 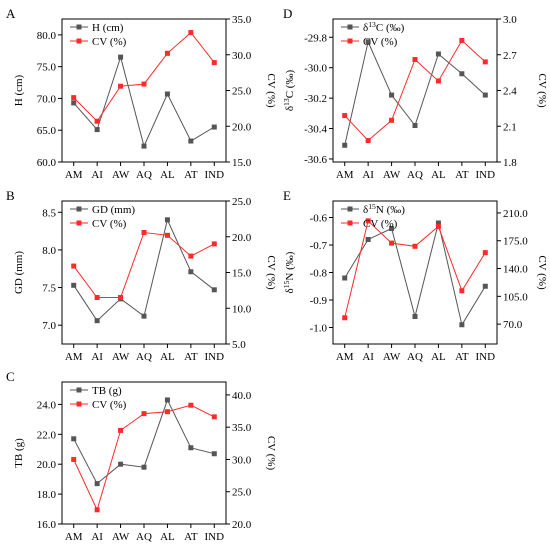 What do you see at coordinates (384, 27) in the screenshot?
I see `legend-label: δ13C (‰)` at bounding box center [384, 27].